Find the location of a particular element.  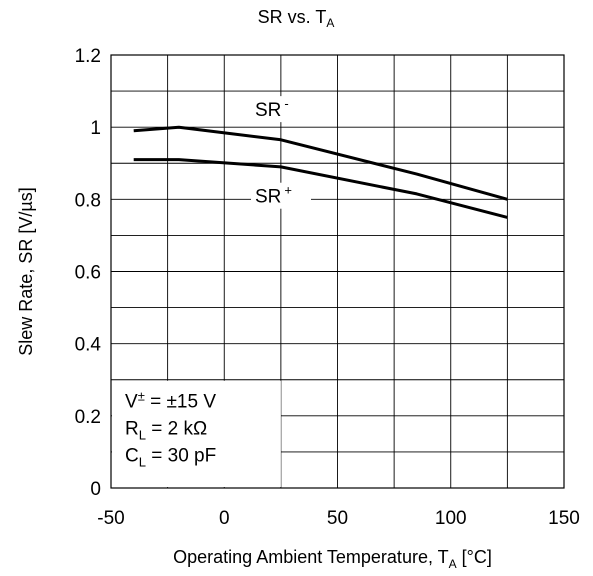

condition-load-capacitance: CL = 30 pF is located at coordinates (170, 458).